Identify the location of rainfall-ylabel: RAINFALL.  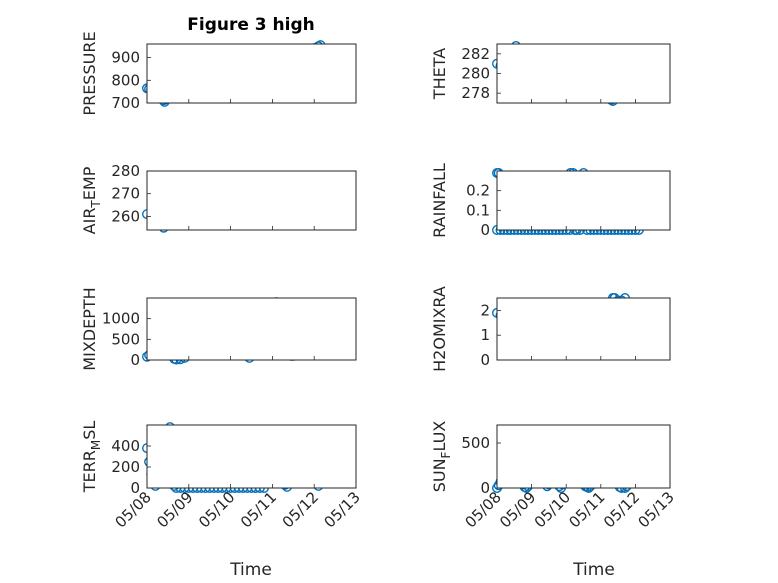
(439, 200).